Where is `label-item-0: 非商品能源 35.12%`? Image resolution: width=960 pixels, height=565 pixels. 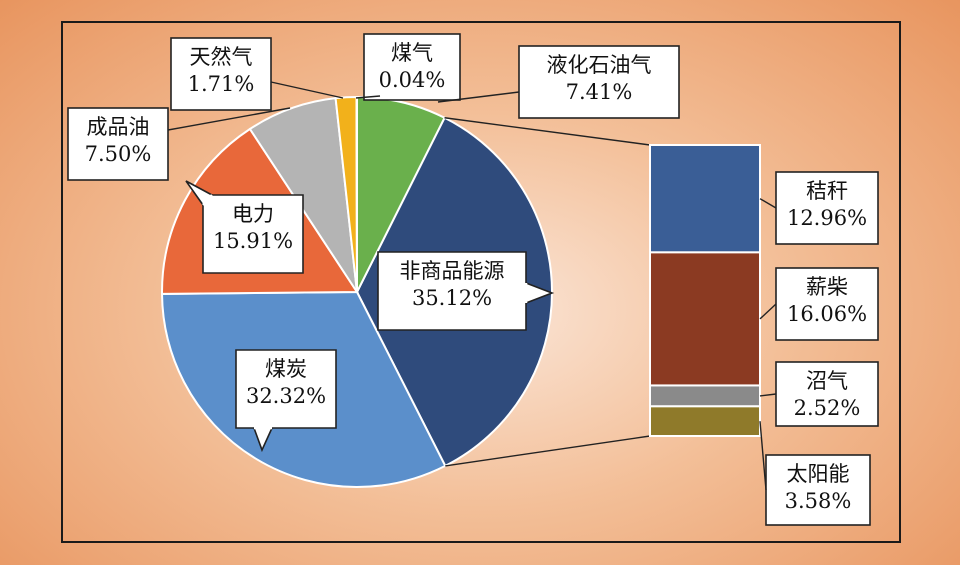
label-item-0: 非商品能源 35.12% is located at coordinates (466, 291).